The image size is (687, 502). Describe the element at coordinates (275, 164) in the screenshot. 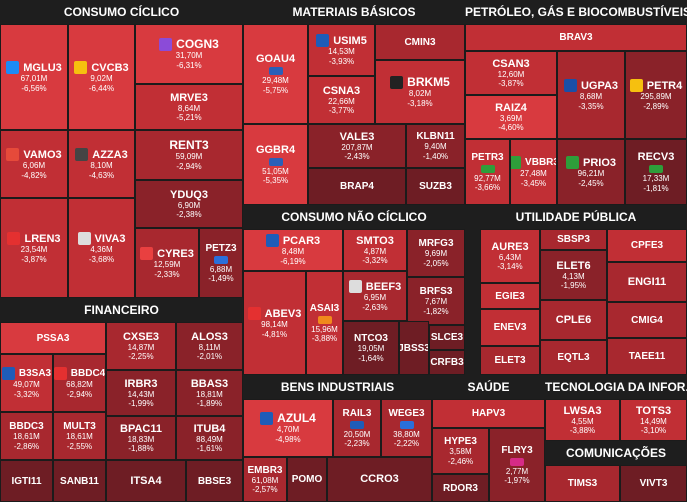

I see `stock-tile-ggbr4: GGBR4 51,05M -5,35%` at that location.